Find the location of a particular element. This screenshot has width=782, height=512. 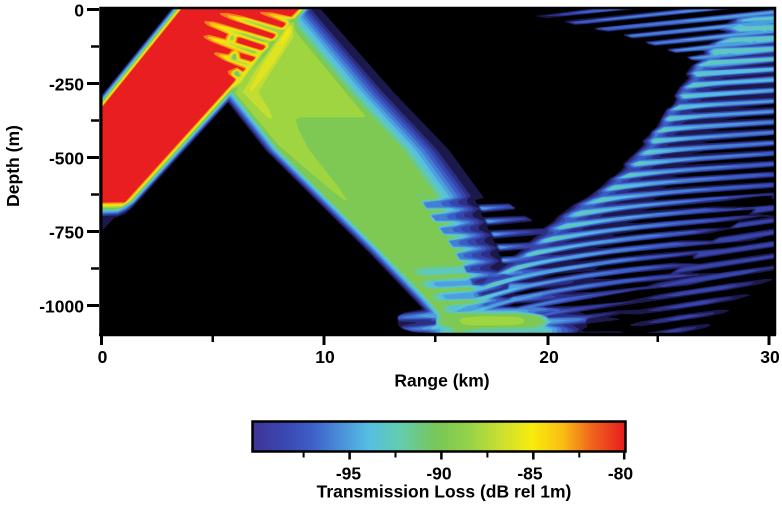

svg-text: Depth (m) is located at coordinates (13, 166).